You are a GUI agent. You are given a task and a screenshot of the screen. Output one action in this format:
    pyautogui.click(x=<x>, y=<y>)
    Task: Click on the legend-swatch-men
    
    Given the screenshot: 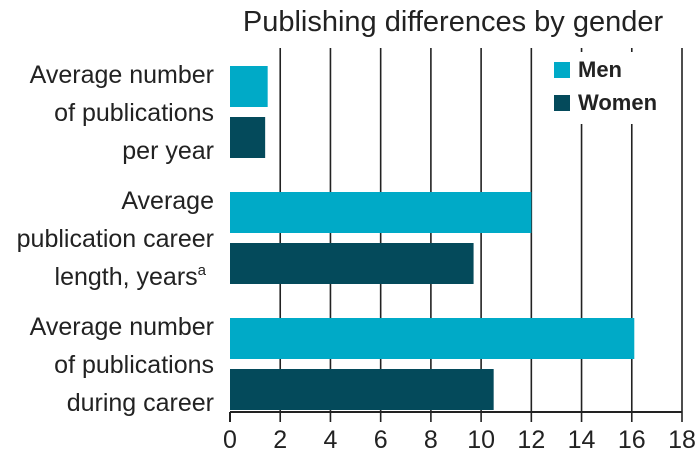 What is the action you would take?
    pyautogui.click(x=562, y=70)
    